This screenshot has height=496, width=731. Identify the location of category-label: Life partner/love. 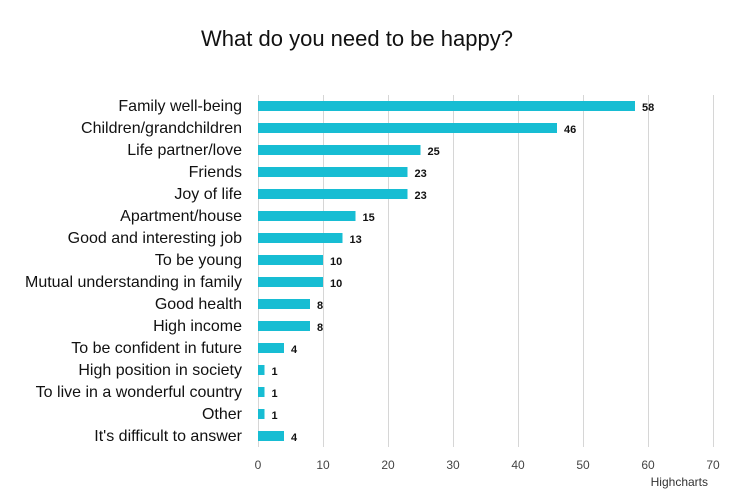
(184, 150).